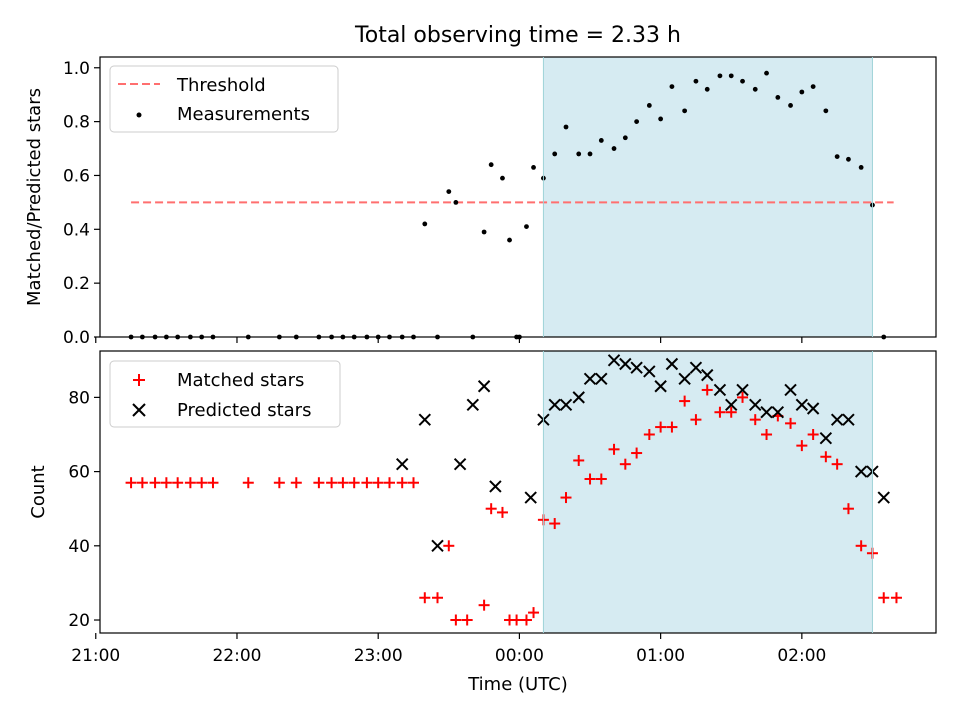  What do you see at coordinates (224, 99) in the screenshot?
I see `top-legend: Threshold Measurements` at bounding box center [224, 99].